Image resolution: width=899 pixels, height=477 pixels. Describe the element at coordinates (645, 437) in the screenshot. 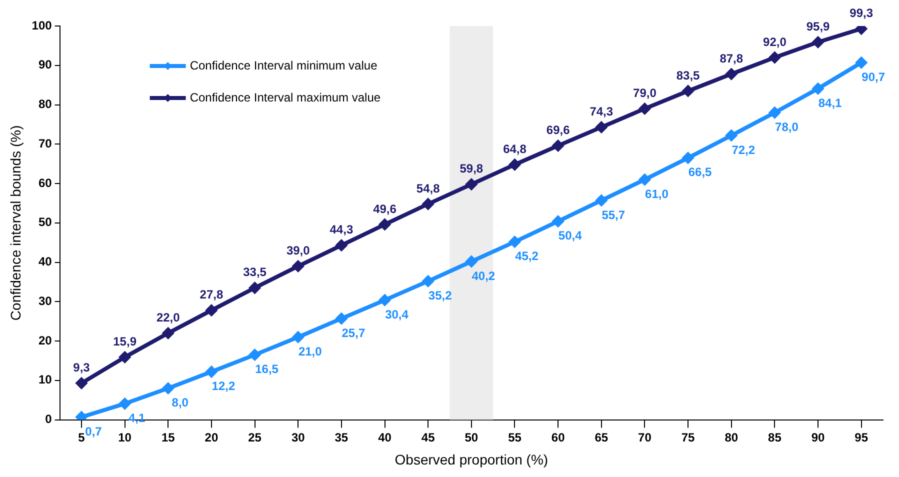

I see `x-tick-label: 70` at that location.